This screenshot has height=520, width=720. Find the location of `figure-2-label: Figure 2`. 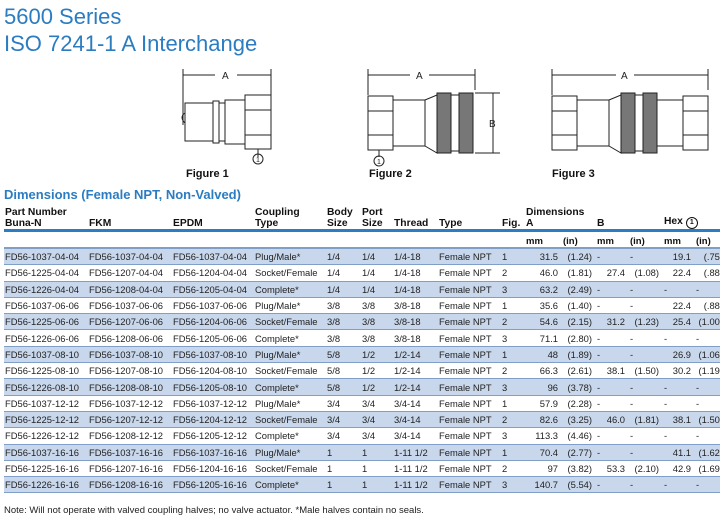

figure-2-label: Figure 2 is located at coordinates (390, 174).